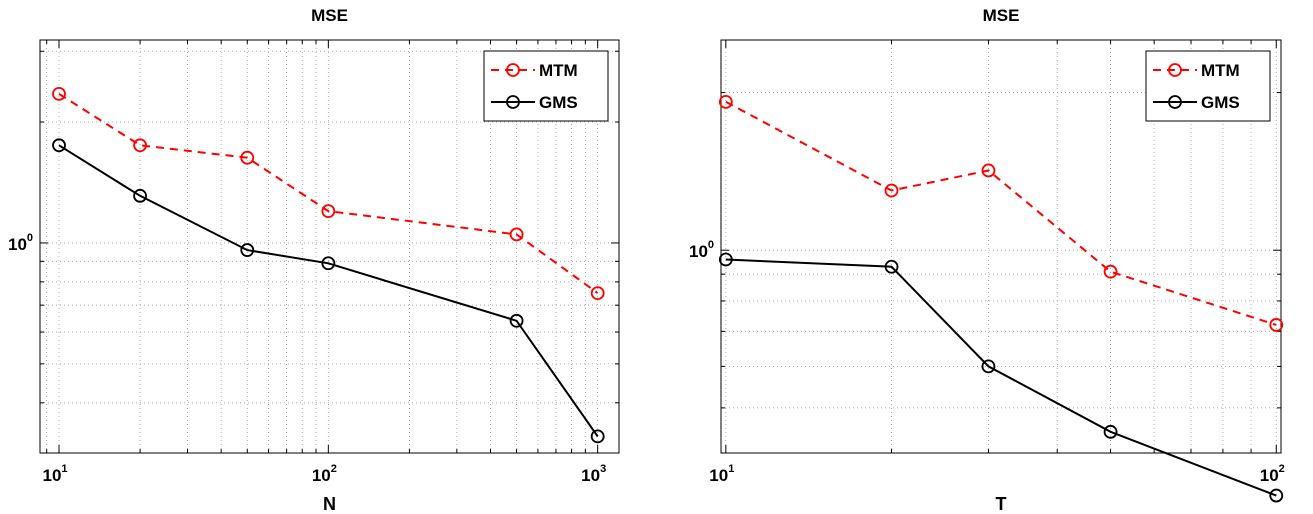  I want to click on x-axis-label: T, so click(1001, 504).